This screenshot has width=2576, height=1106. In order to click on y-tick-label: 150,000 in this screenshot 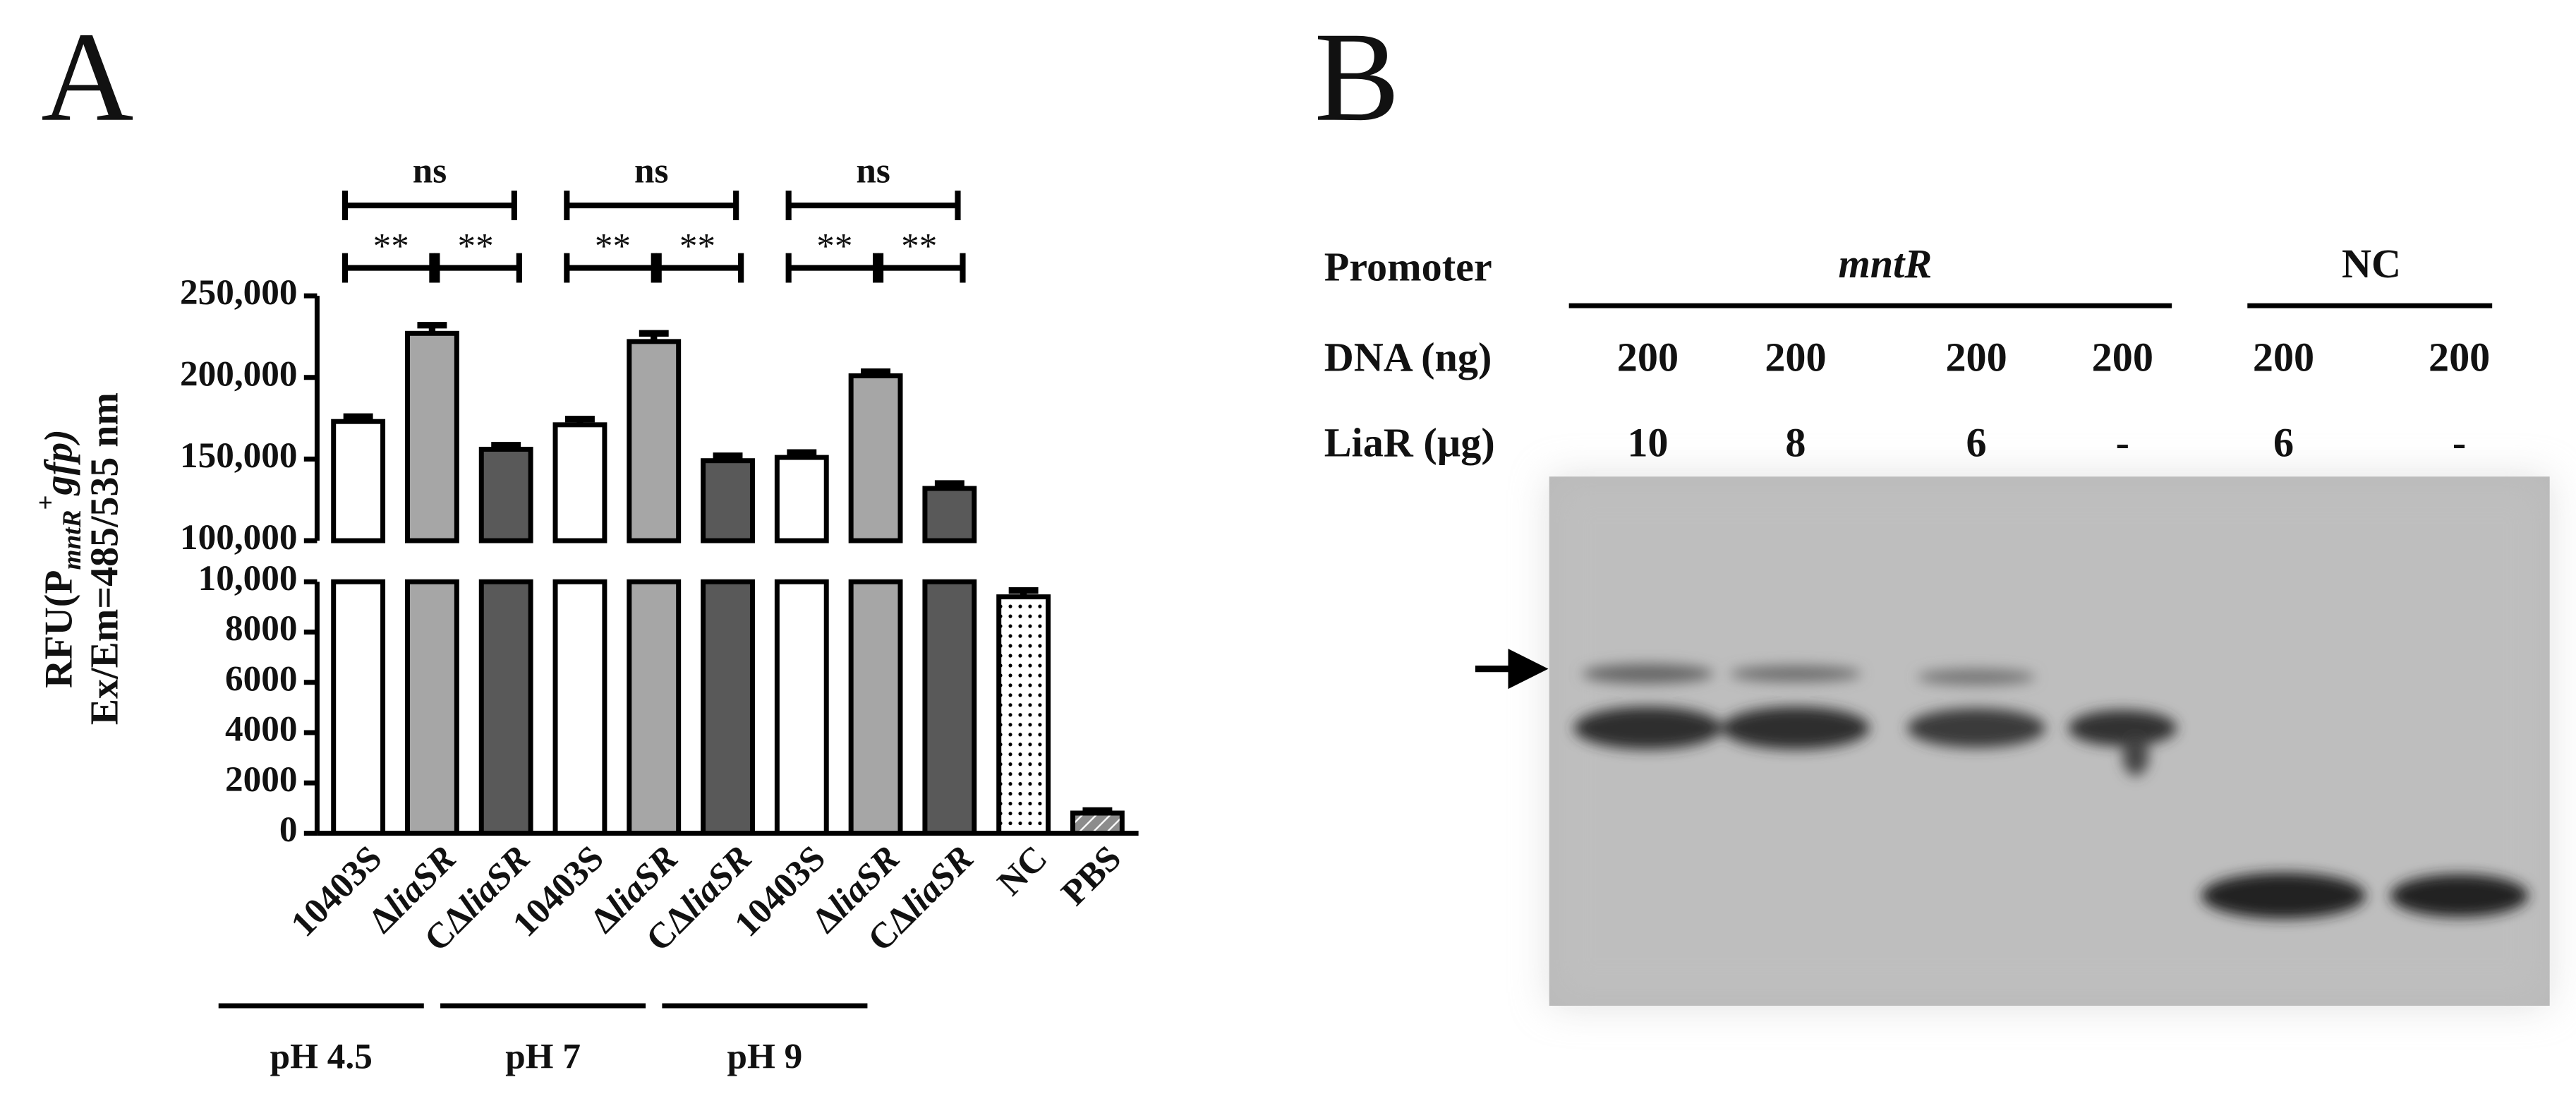, I will do `click(238, 455)`.